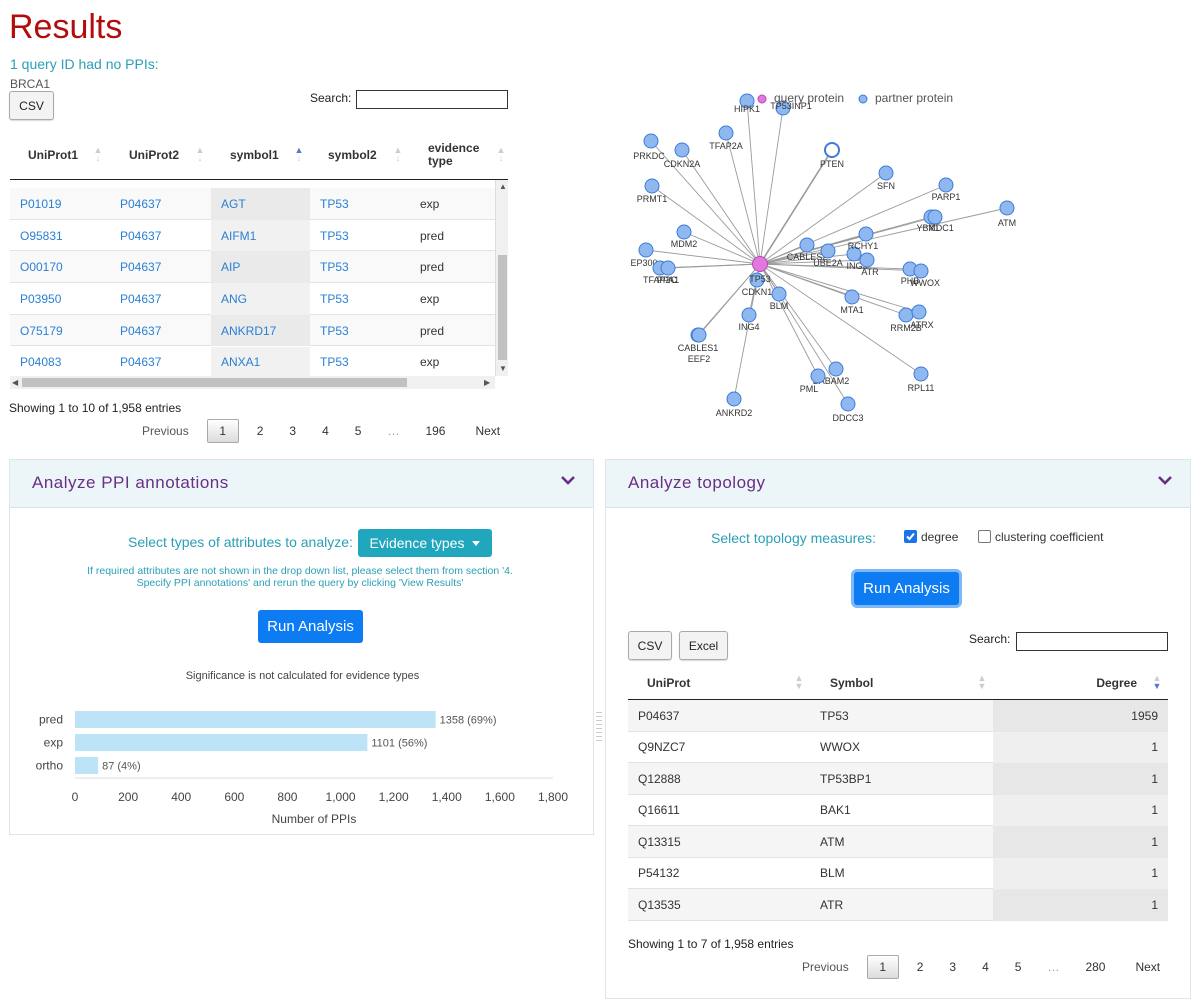 This screenshot has width=1200, height=999. Describe the element at coordinates (260, 204) in the screenshot. I see `cell-symbol1: AGT` at that location.